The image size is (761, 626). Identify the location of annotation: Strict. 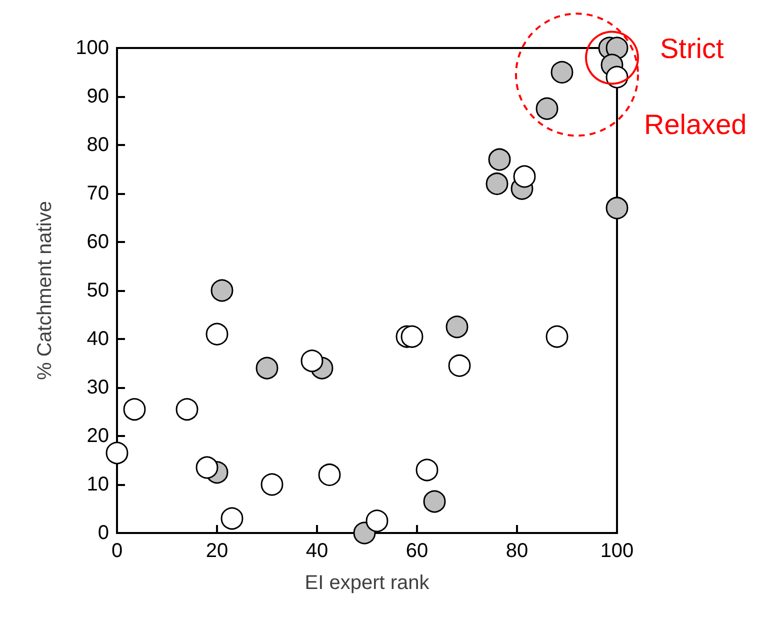
(692, 48).